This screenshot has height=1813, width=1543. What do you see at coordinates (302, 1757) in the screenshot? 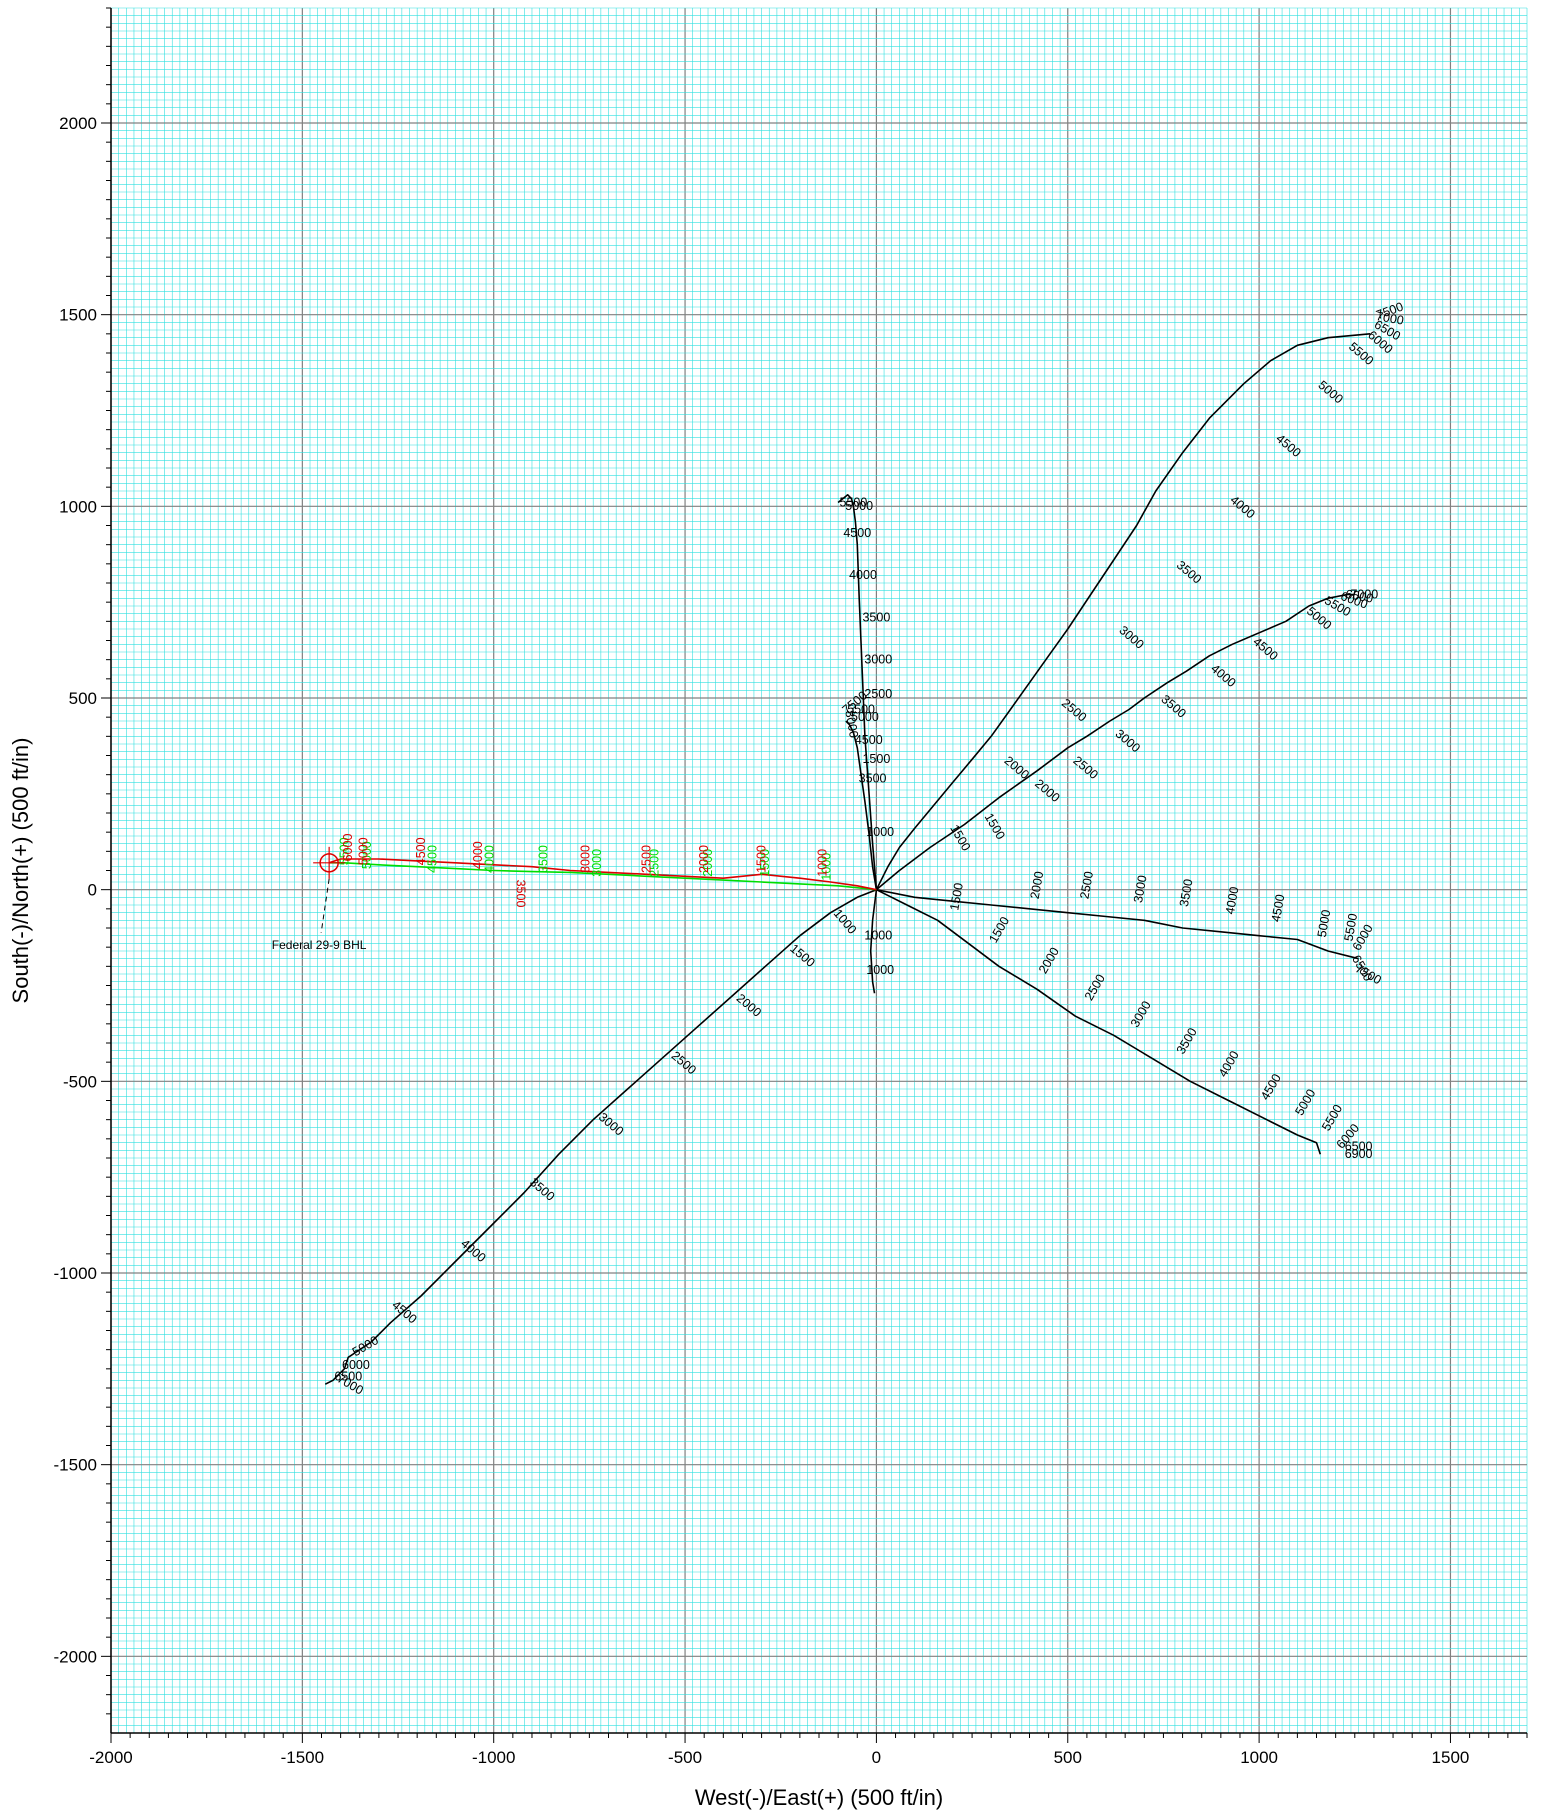
I see `x-tick-label: -1500` at bounding box center [302, 1757].